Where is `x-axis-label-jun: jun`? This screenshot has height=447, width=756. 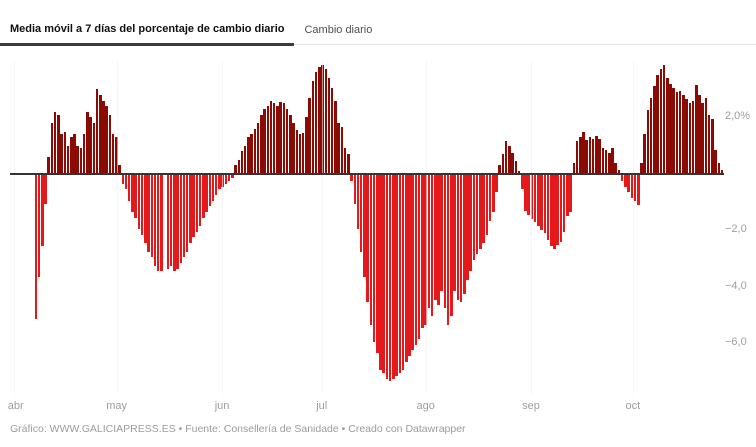 x-axis-label-jun: jun is located at coordinates (222, 406).